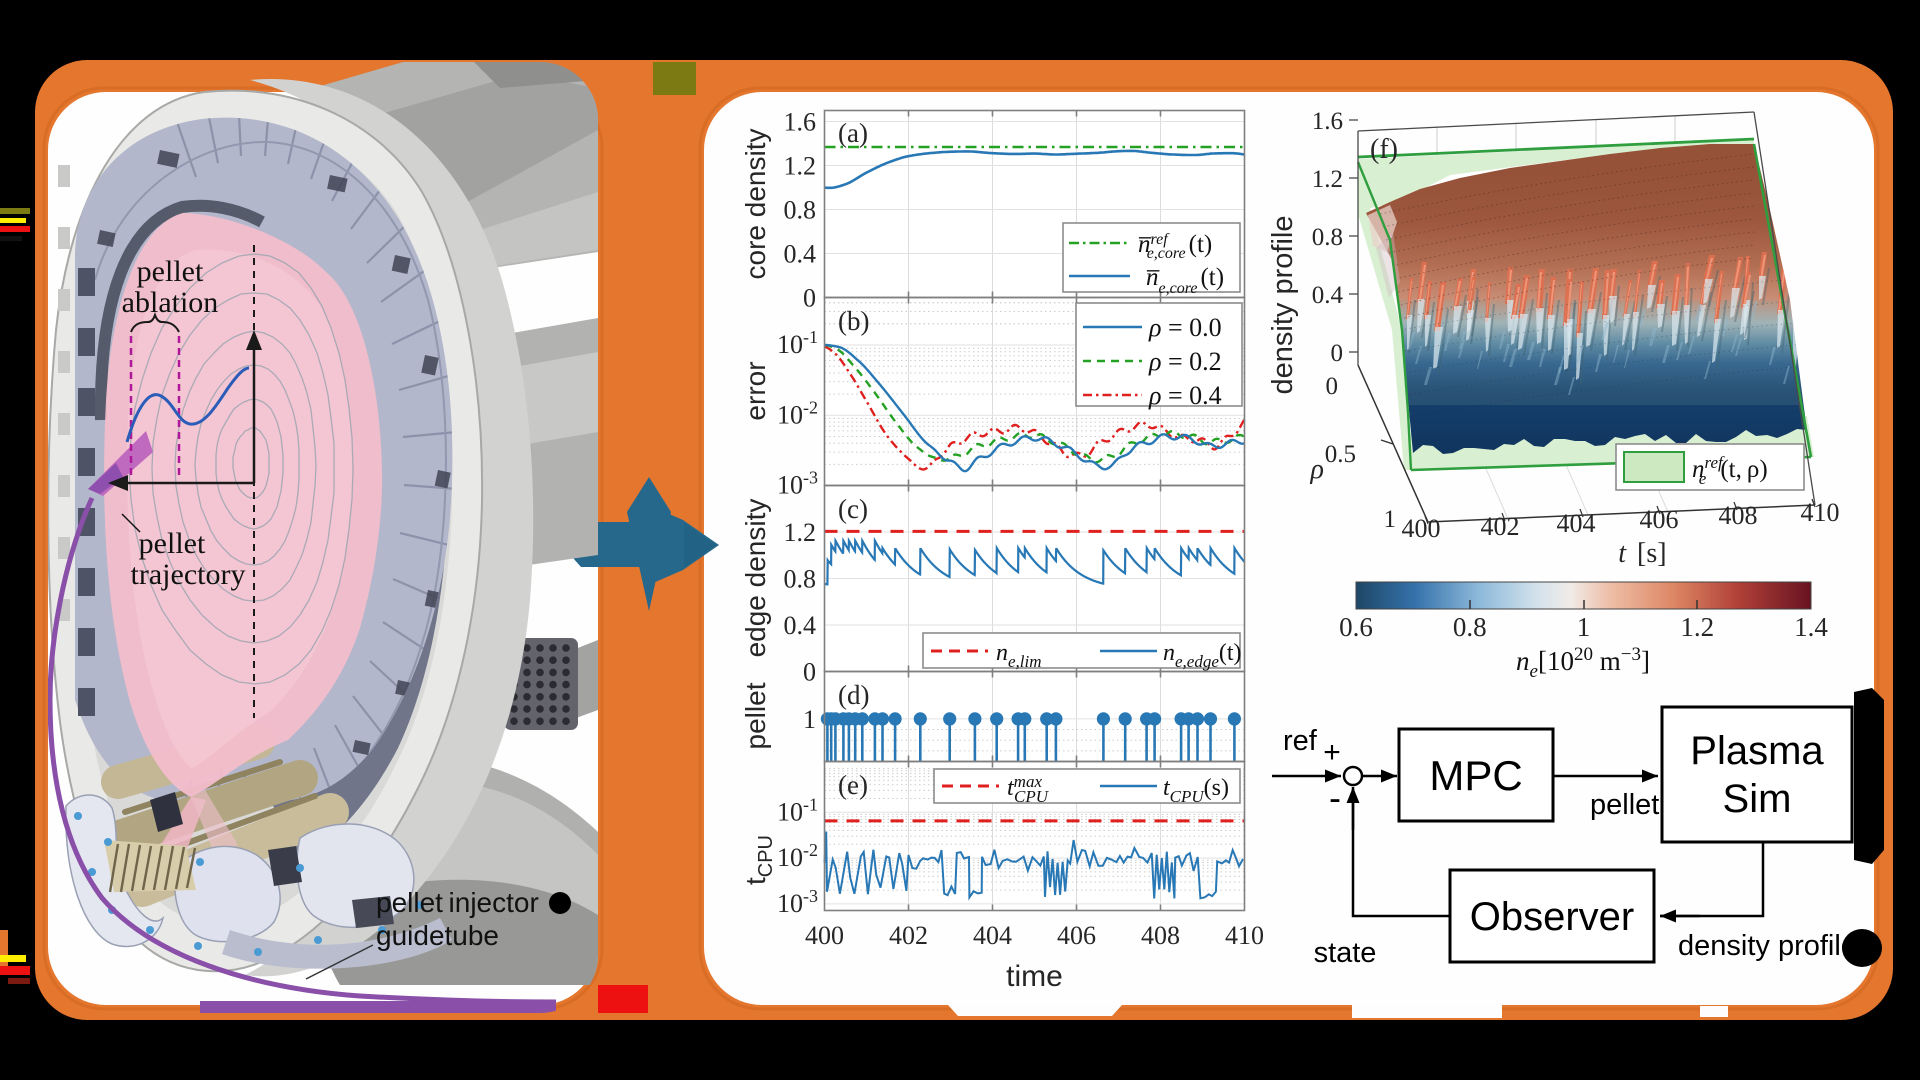 This screenshot has width=1920, height=1080. Describe the element at coordinates (1475, 775) in the screenshot. I see `svg-text: MPC` at that location.